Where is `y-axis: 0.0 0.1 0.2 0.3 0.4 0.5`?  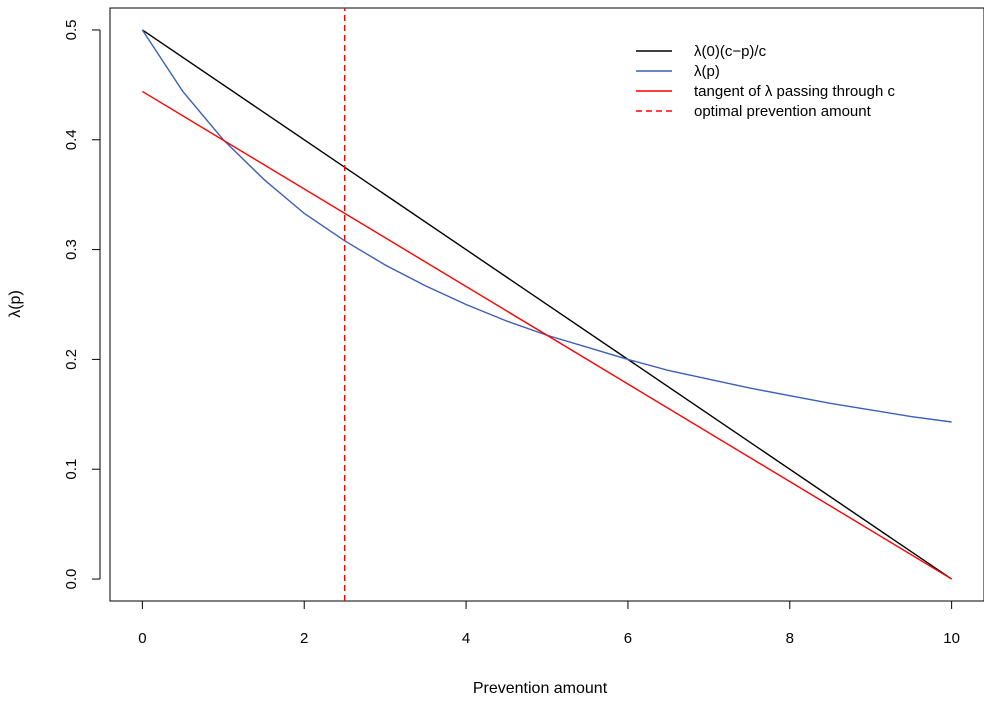
y-axis: 0.0 0.1 0.2 0.3 0.4 0.5 is located at coordinates (82, 305).